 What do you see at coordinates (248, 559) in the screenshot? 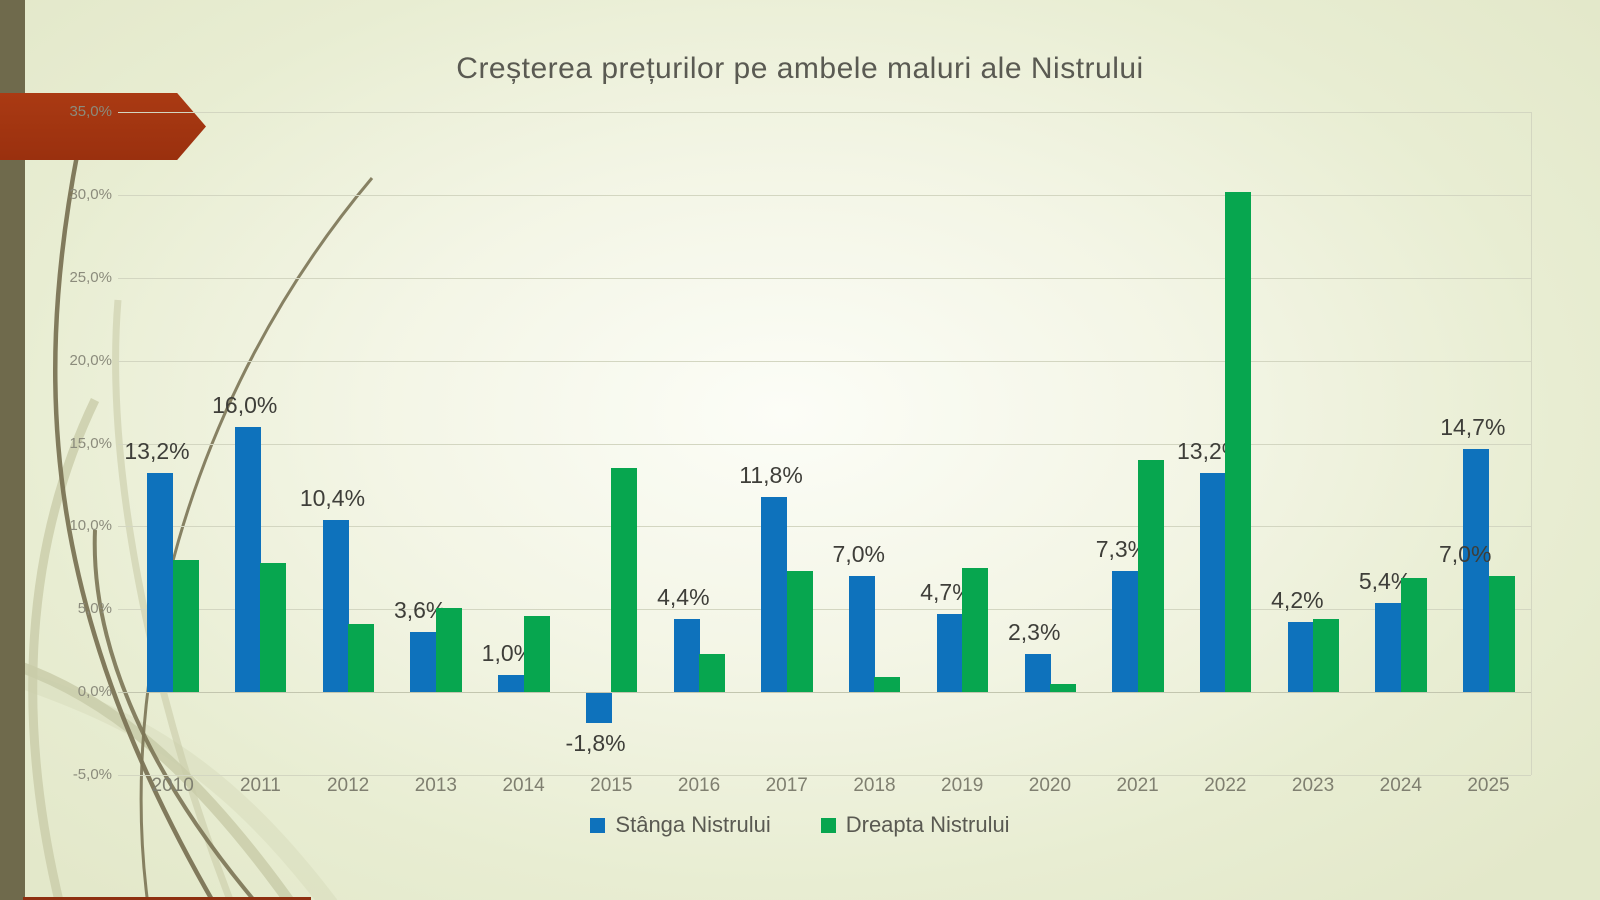
I see `bar-stanga-2011` at bounding box center [248, 559].